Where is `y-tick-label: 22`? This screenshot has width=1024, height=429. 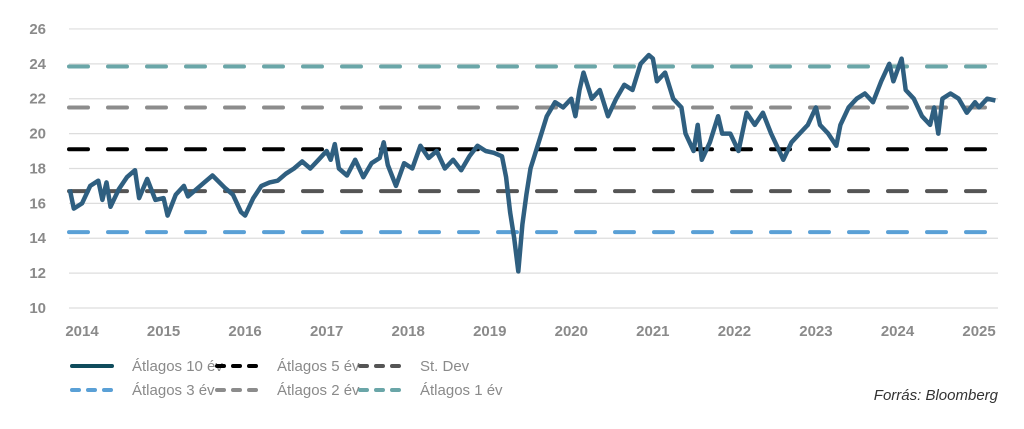 y-tick-label: 22 is located at coordinates (37, 99).